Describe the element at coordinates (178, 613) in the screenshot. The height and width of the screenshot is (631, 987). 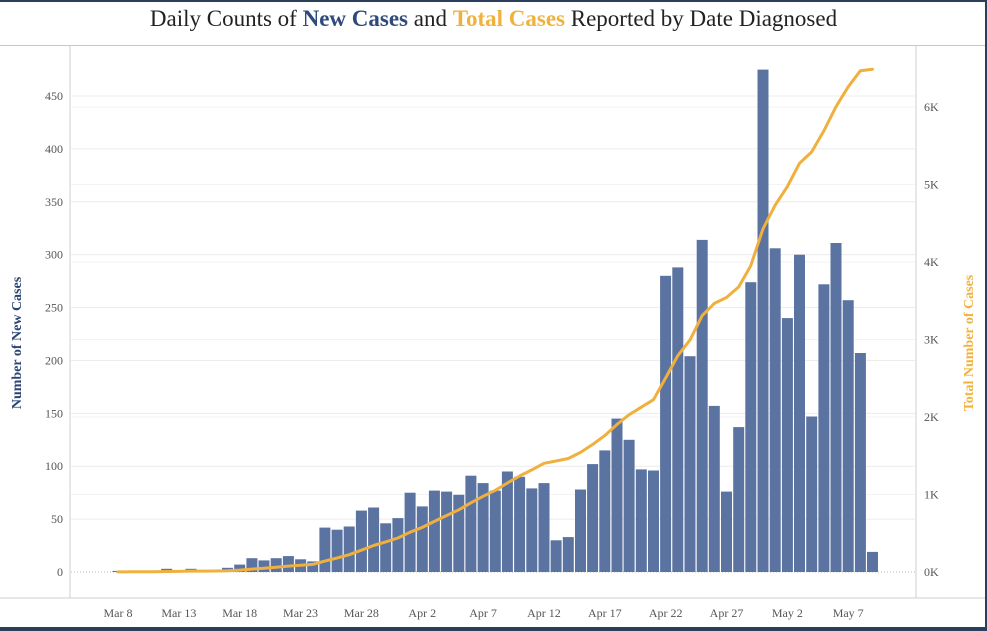
I see `x-tick-label: Mar 13` at that location.